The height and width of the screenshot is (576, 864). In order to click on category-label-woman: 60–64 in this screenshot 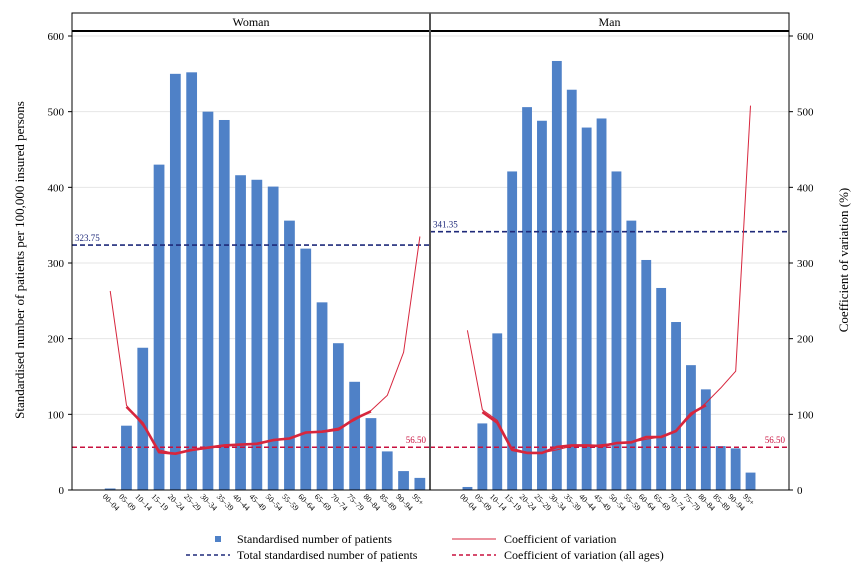, I will do `click(306, 502)`.